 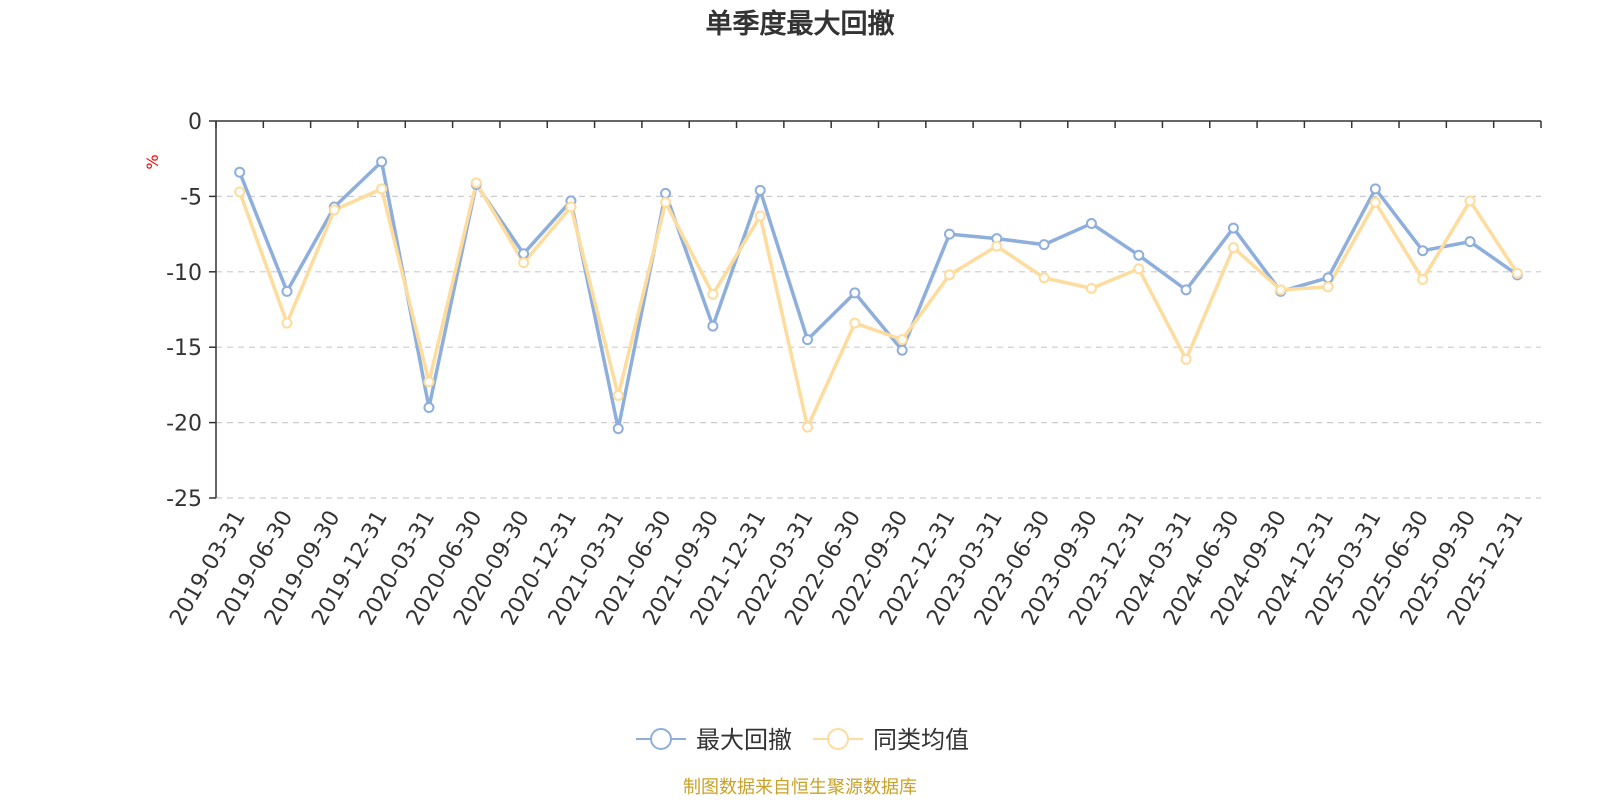 I want to click on chart-title: 单季度最大回撤, so click(x=800, y=24).